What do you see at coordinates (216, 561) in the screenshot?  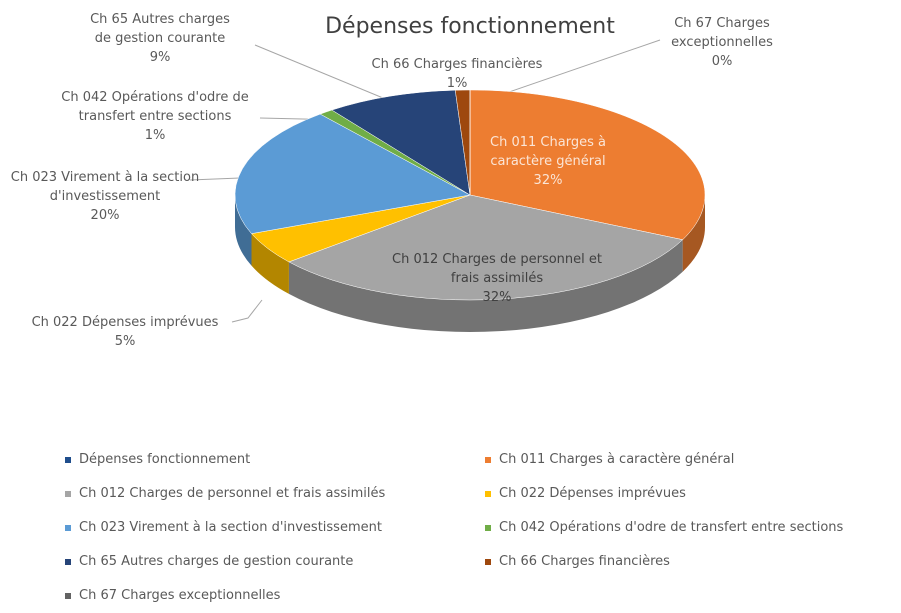 I see `legend-label: Ch 65 Autres charges de gestion courante` at bounding box center [216, 561].